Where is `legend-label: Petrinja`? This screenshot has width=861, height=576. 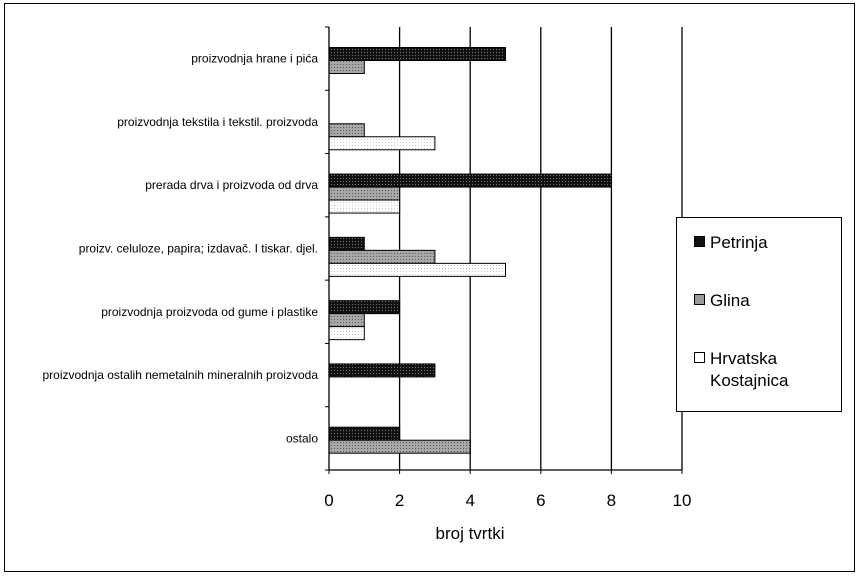 legend-label: Petrinja is located at coordinates (739, 242).